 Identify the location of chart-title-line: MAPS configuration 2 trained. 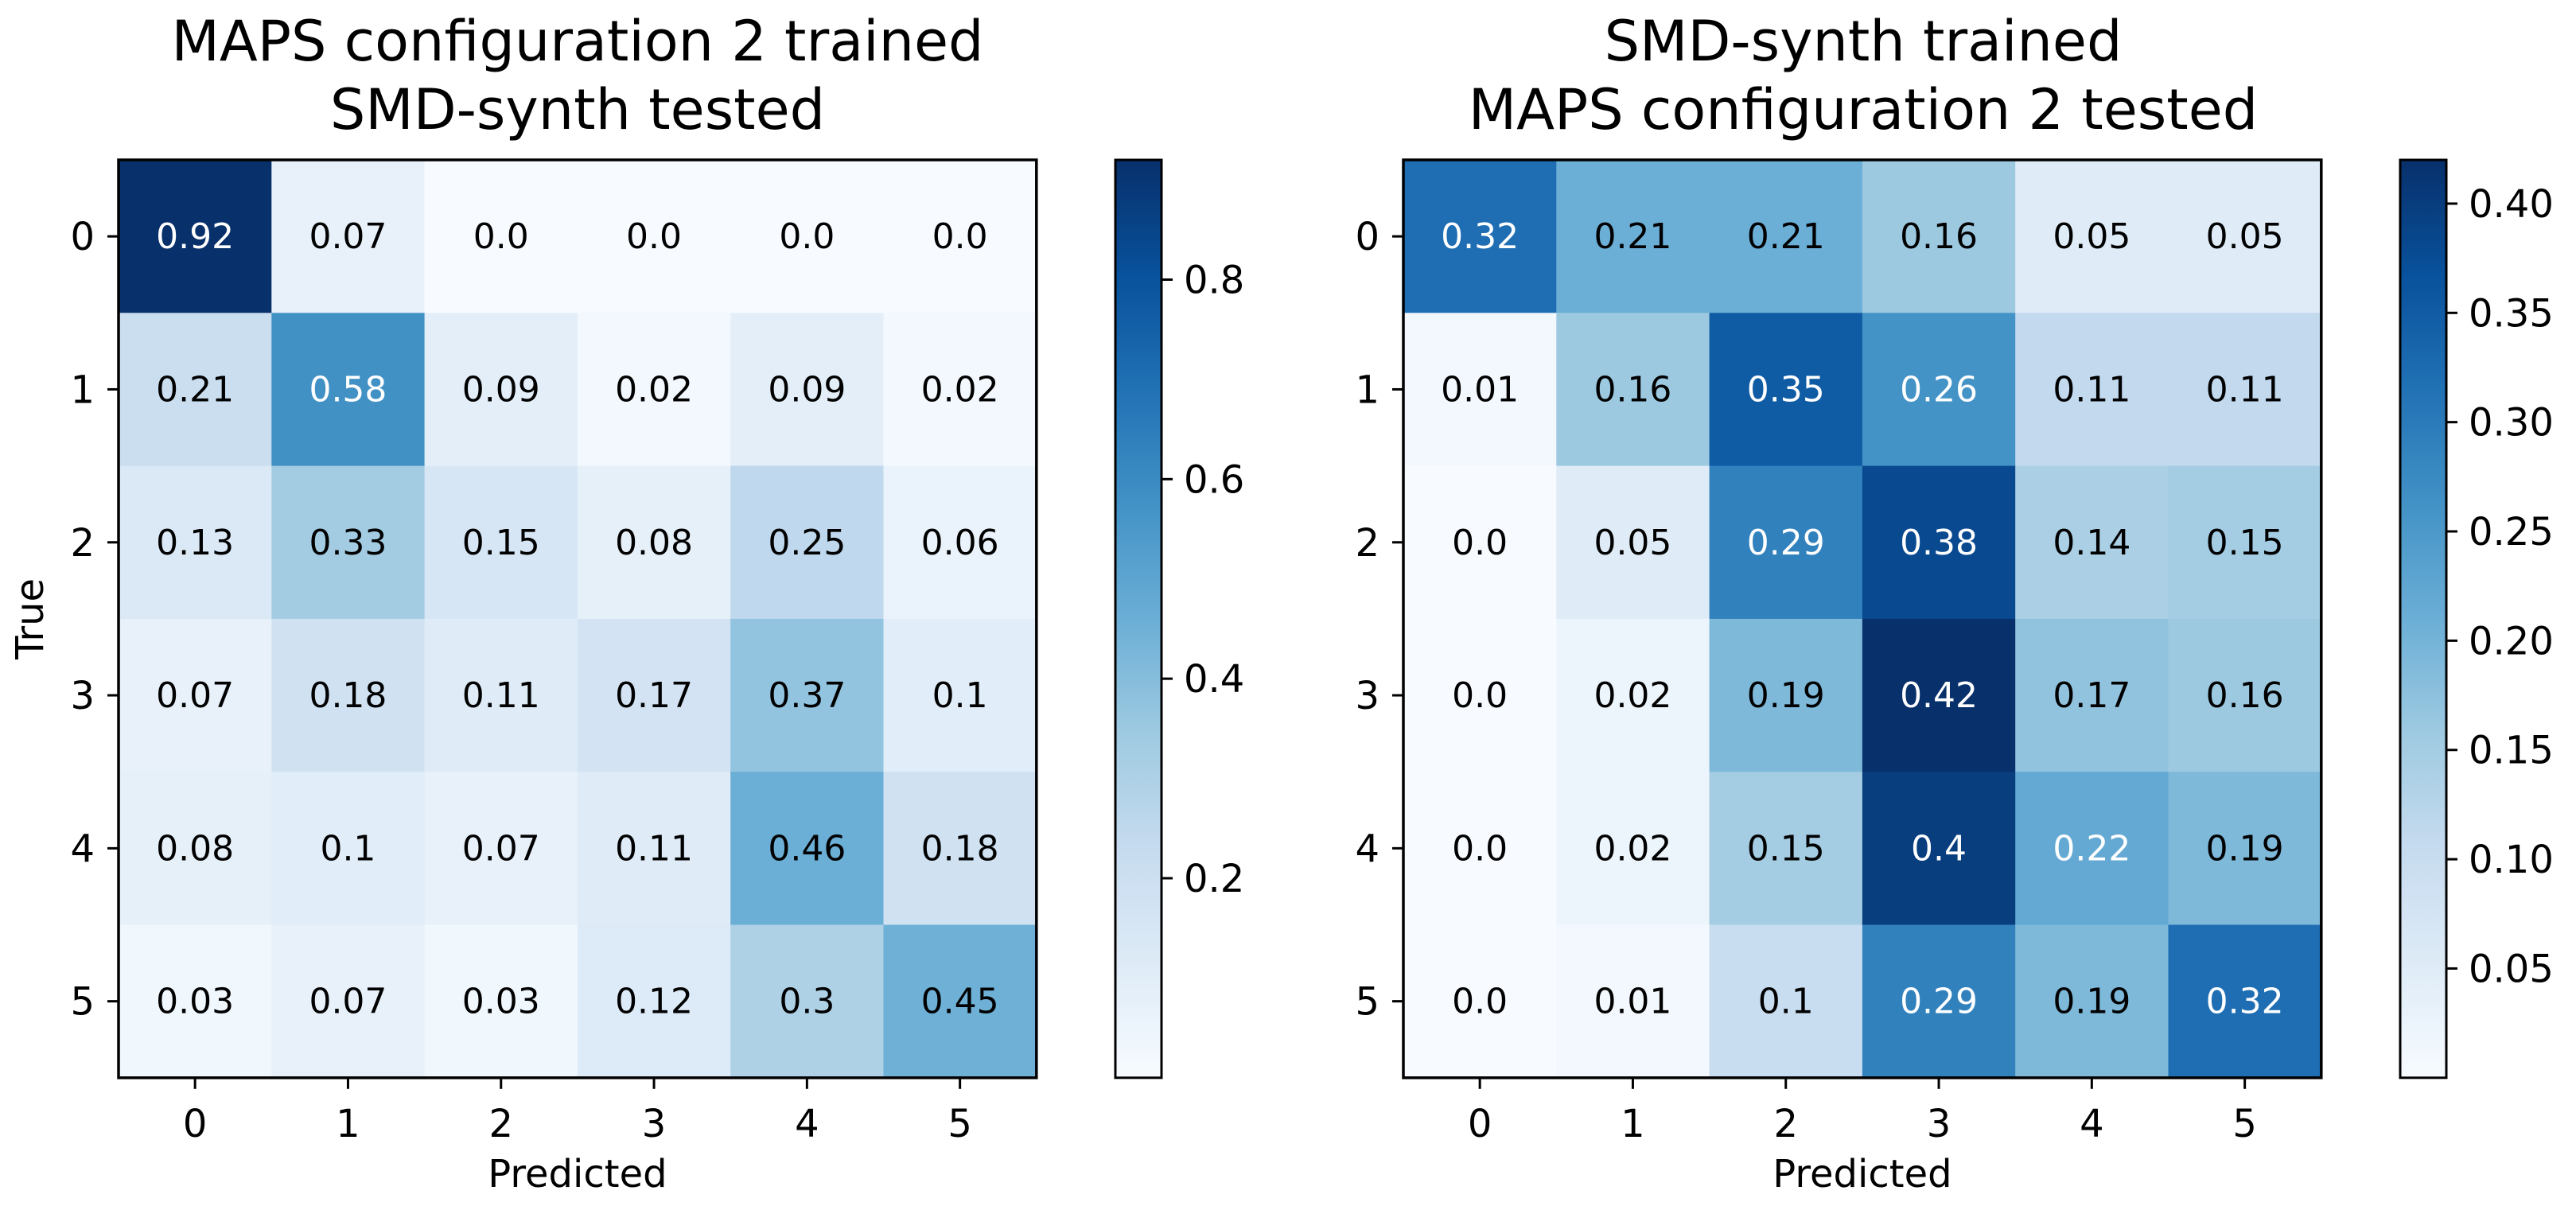
(578, 41).